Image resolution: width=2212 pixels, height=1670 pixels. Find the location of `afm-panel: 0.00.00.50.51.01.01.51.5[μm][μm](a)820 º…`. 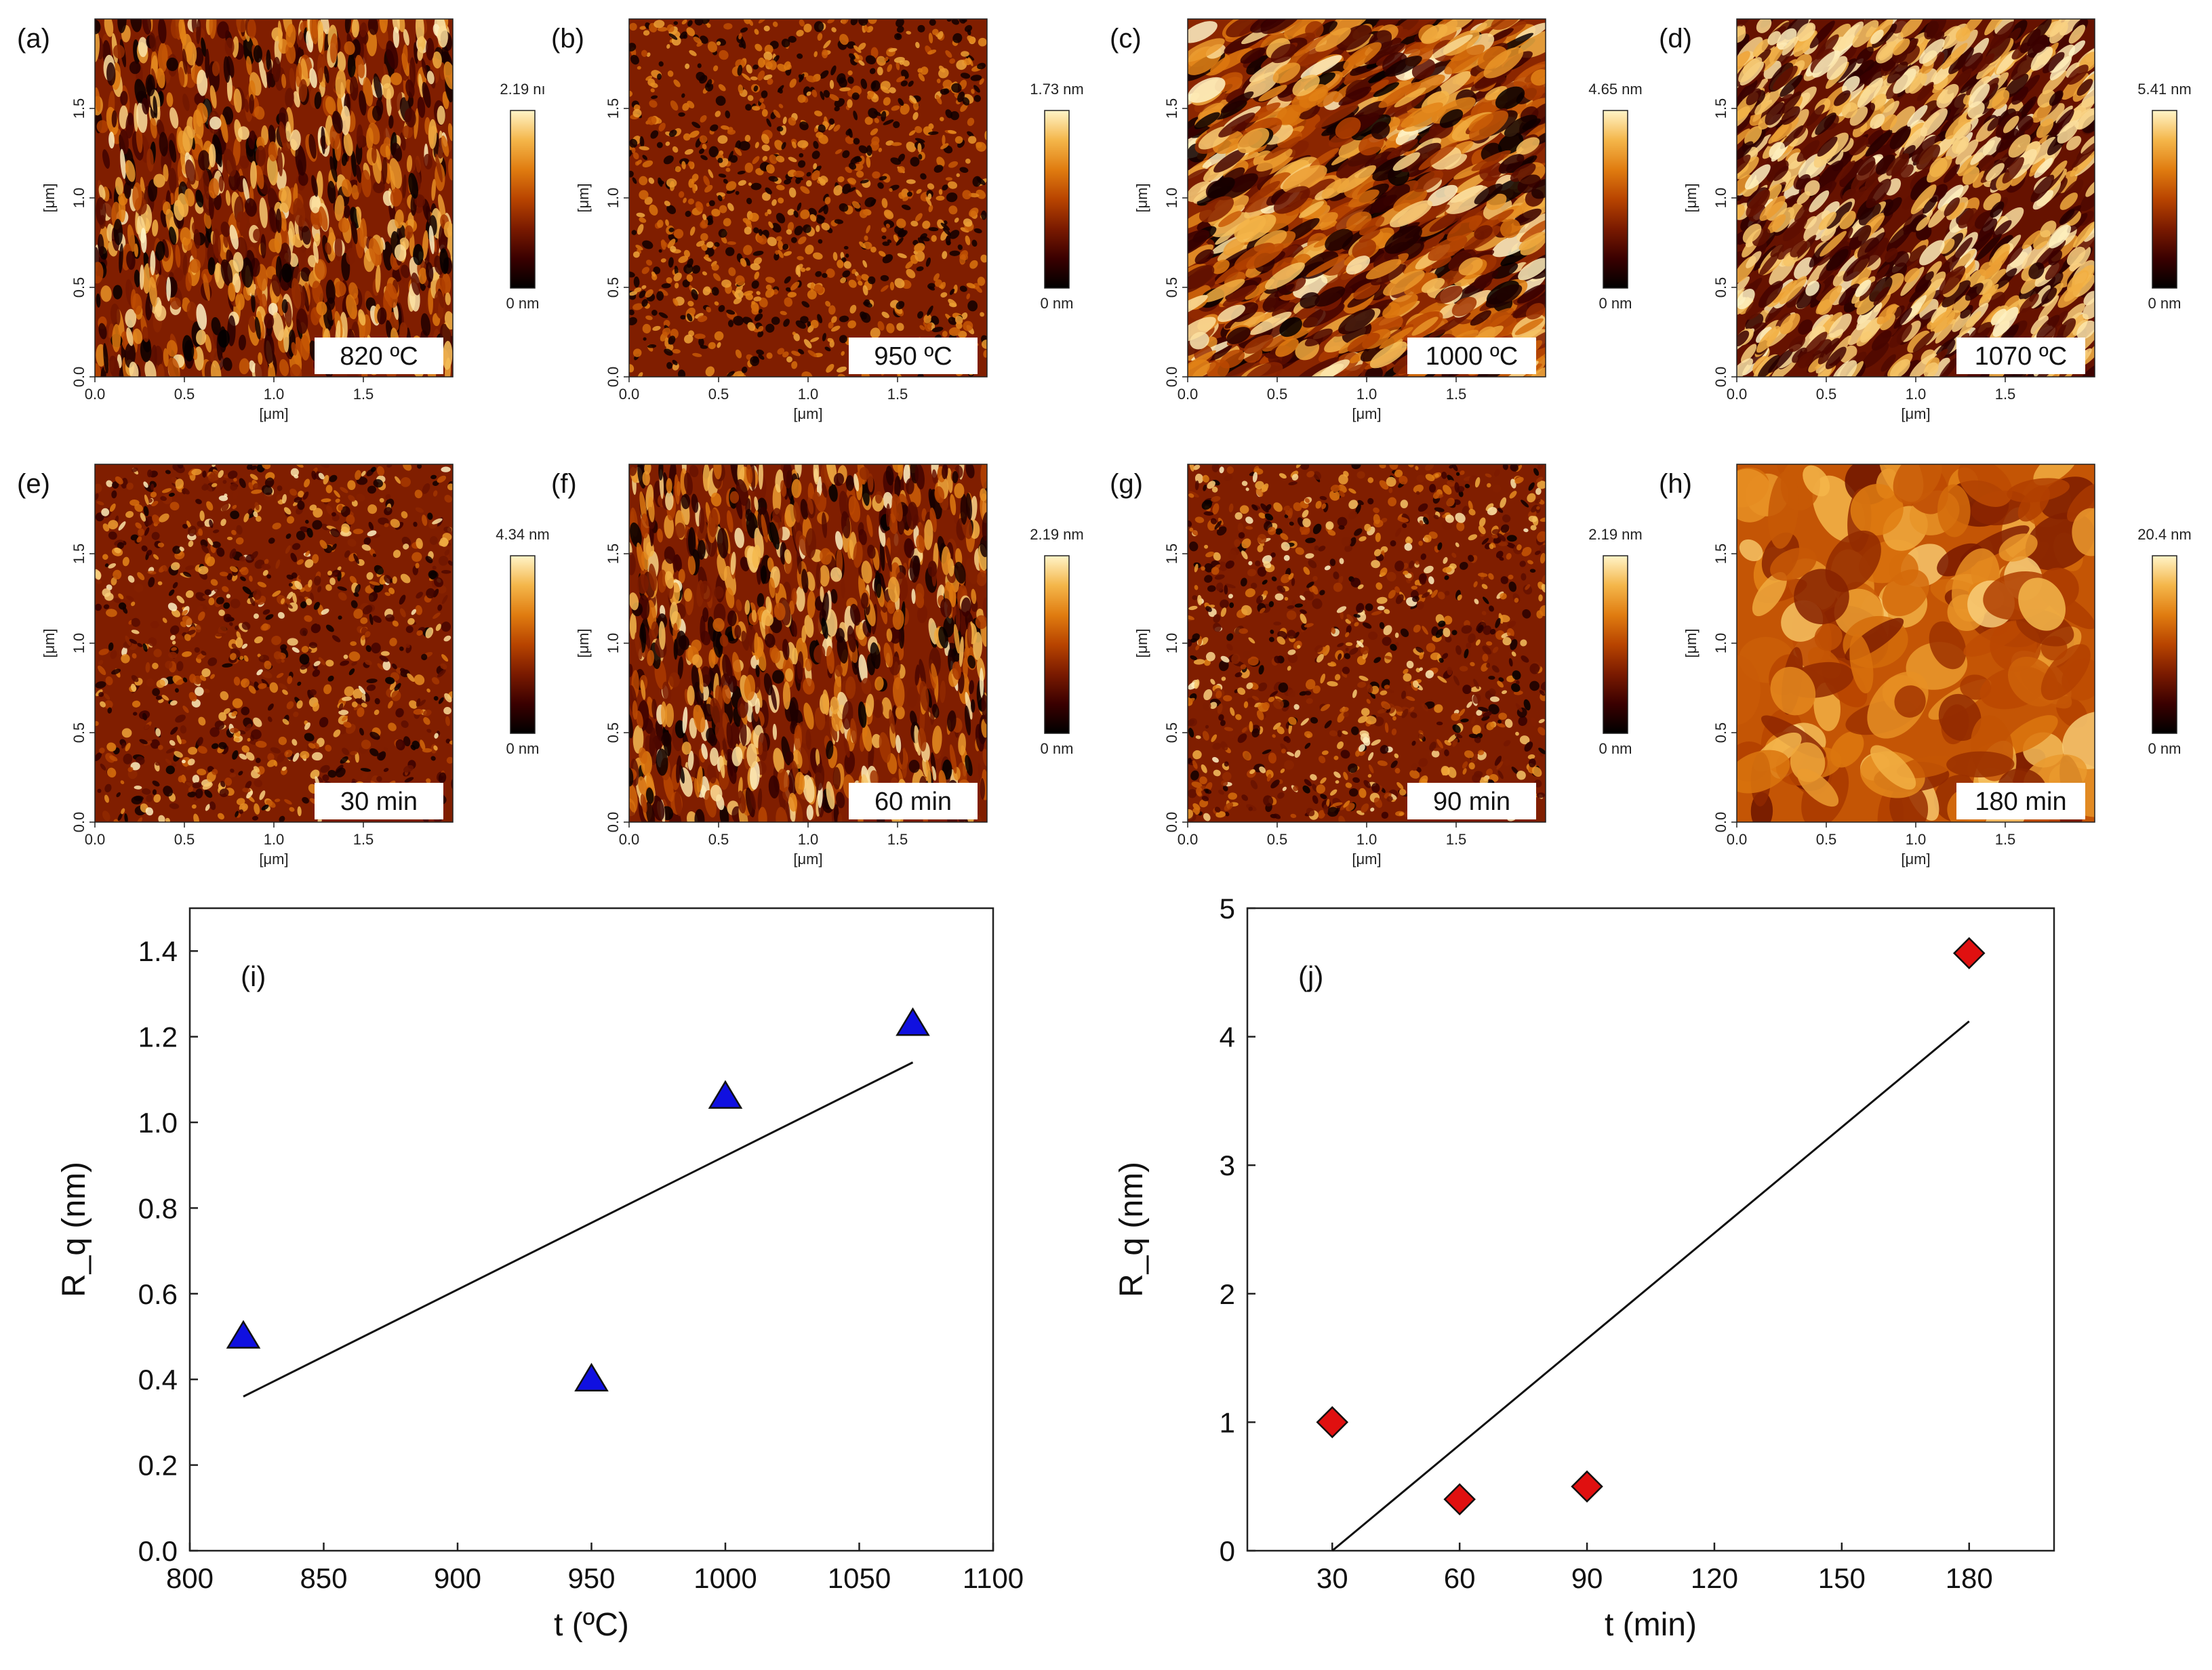

afm-panel: 0.00.00.50.51.01.01.51.5[μm][μm](a)820 º… is located at coordinates (281, 220).